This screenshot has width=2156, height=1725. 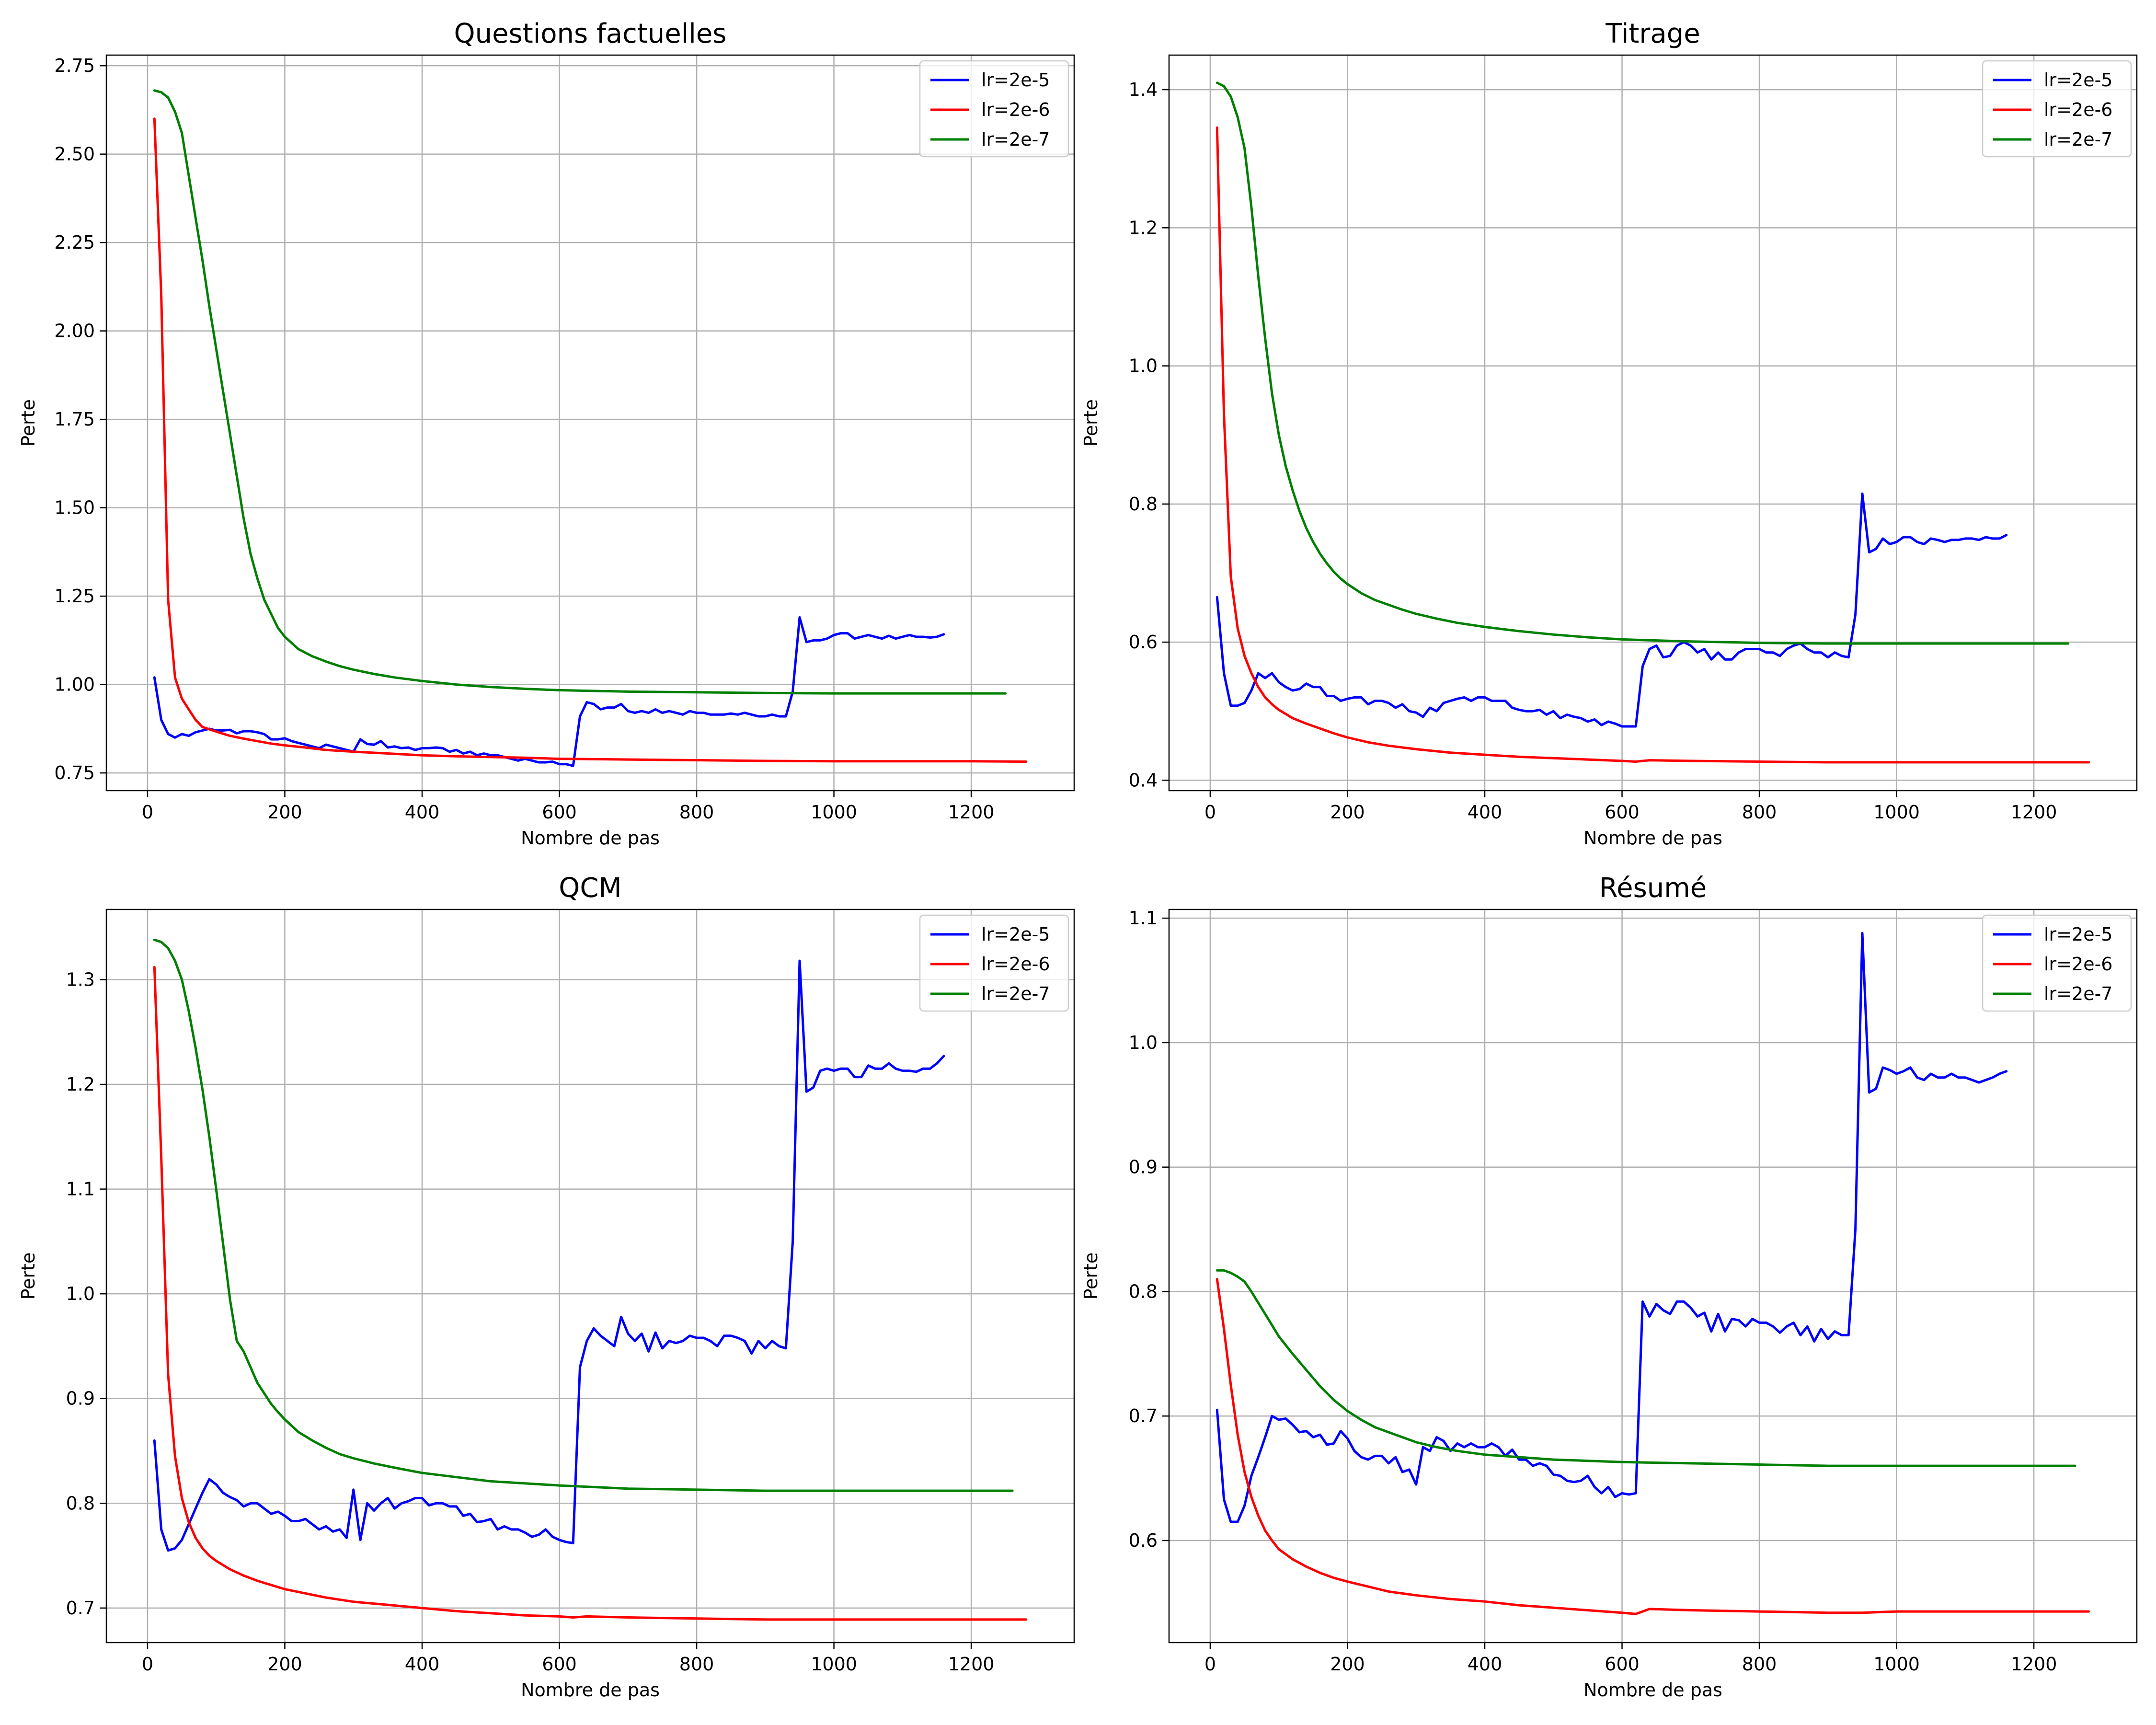 I want to click on chart-title: Résumé, so click(x=1653, y=888).